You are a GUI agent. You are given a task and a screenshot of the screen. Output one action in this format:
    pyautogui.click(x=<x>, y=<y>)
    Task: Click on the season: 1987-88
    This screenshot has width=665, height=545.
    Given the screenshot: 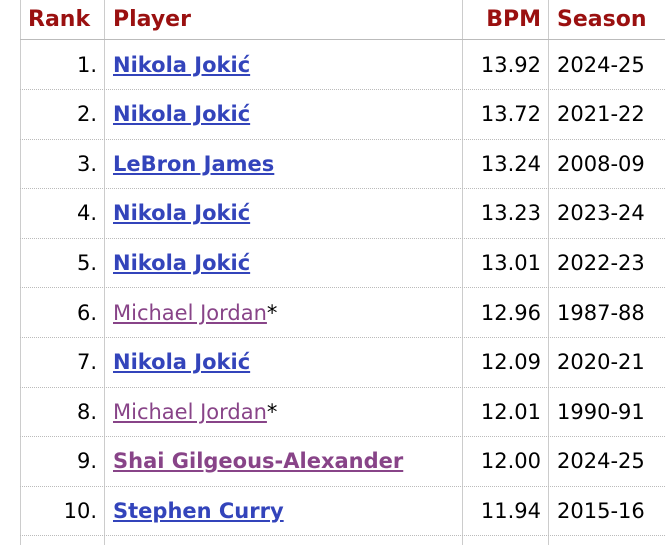 What is the action you would take?
    pyautogui.click(x=601, y=312)
    